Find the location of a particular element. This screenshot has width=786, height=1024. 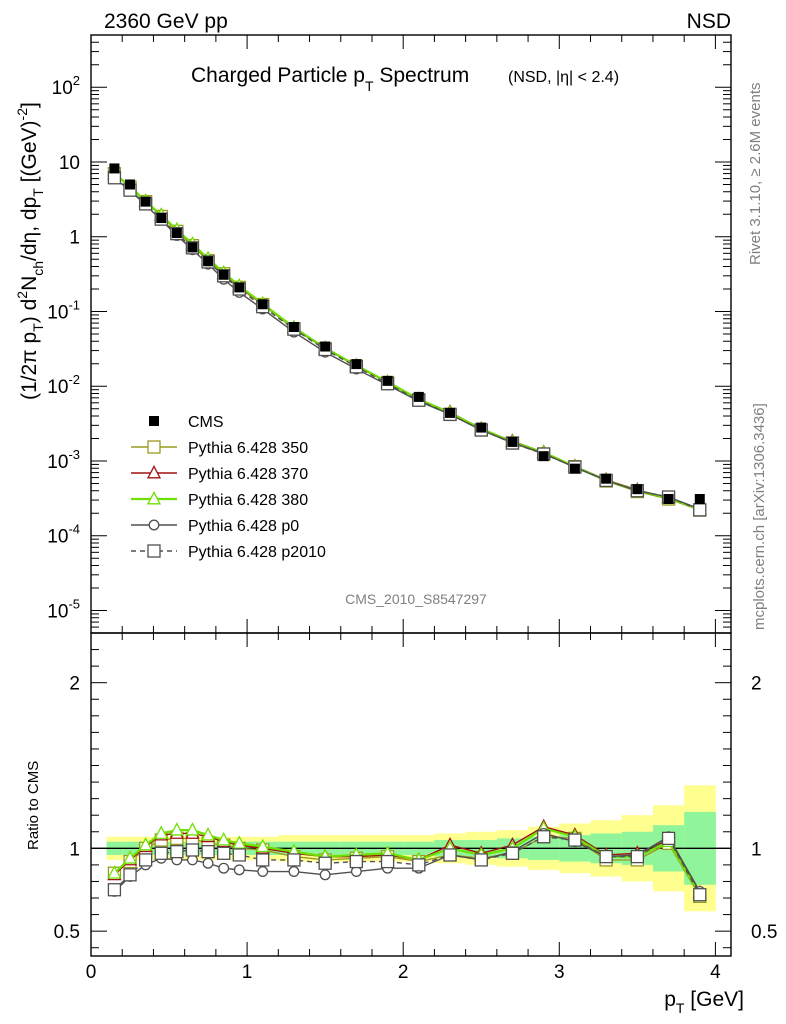

x-axis-label: pT [GeV] is located at coordinates (704, 1002).